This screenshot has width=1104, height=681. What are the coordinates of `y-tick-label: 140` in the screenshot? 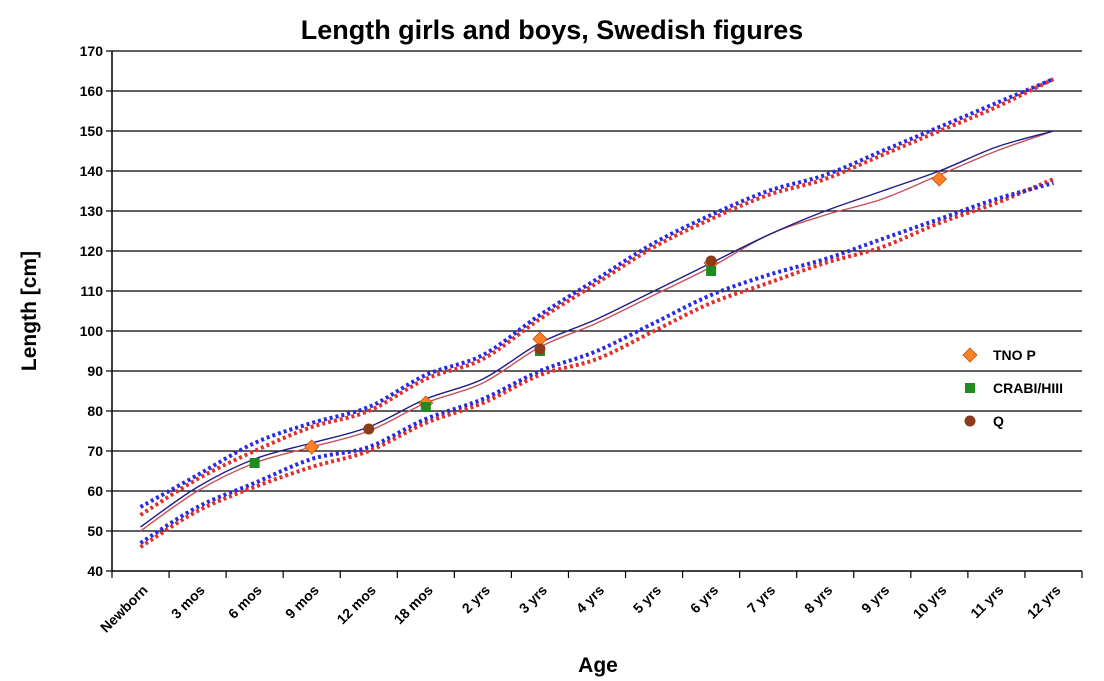 It's located at (92, 171).